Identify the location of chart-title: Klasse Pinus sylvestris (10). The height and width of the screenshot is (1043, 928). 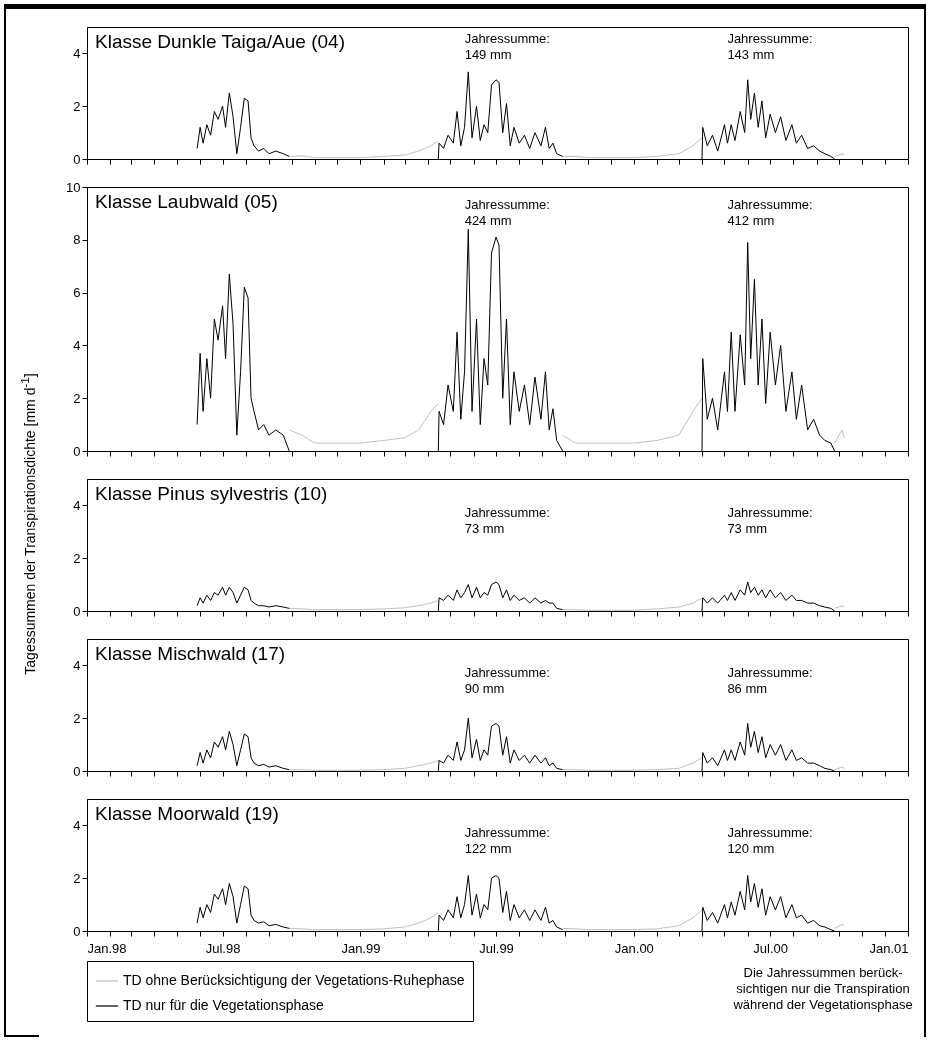
(211, 493).